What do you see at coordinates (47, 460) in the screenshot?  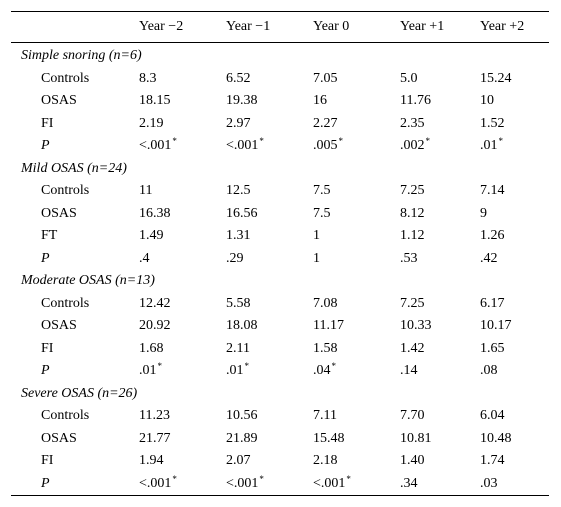 I see `row-label: FI` at bounding box center [47, 460].